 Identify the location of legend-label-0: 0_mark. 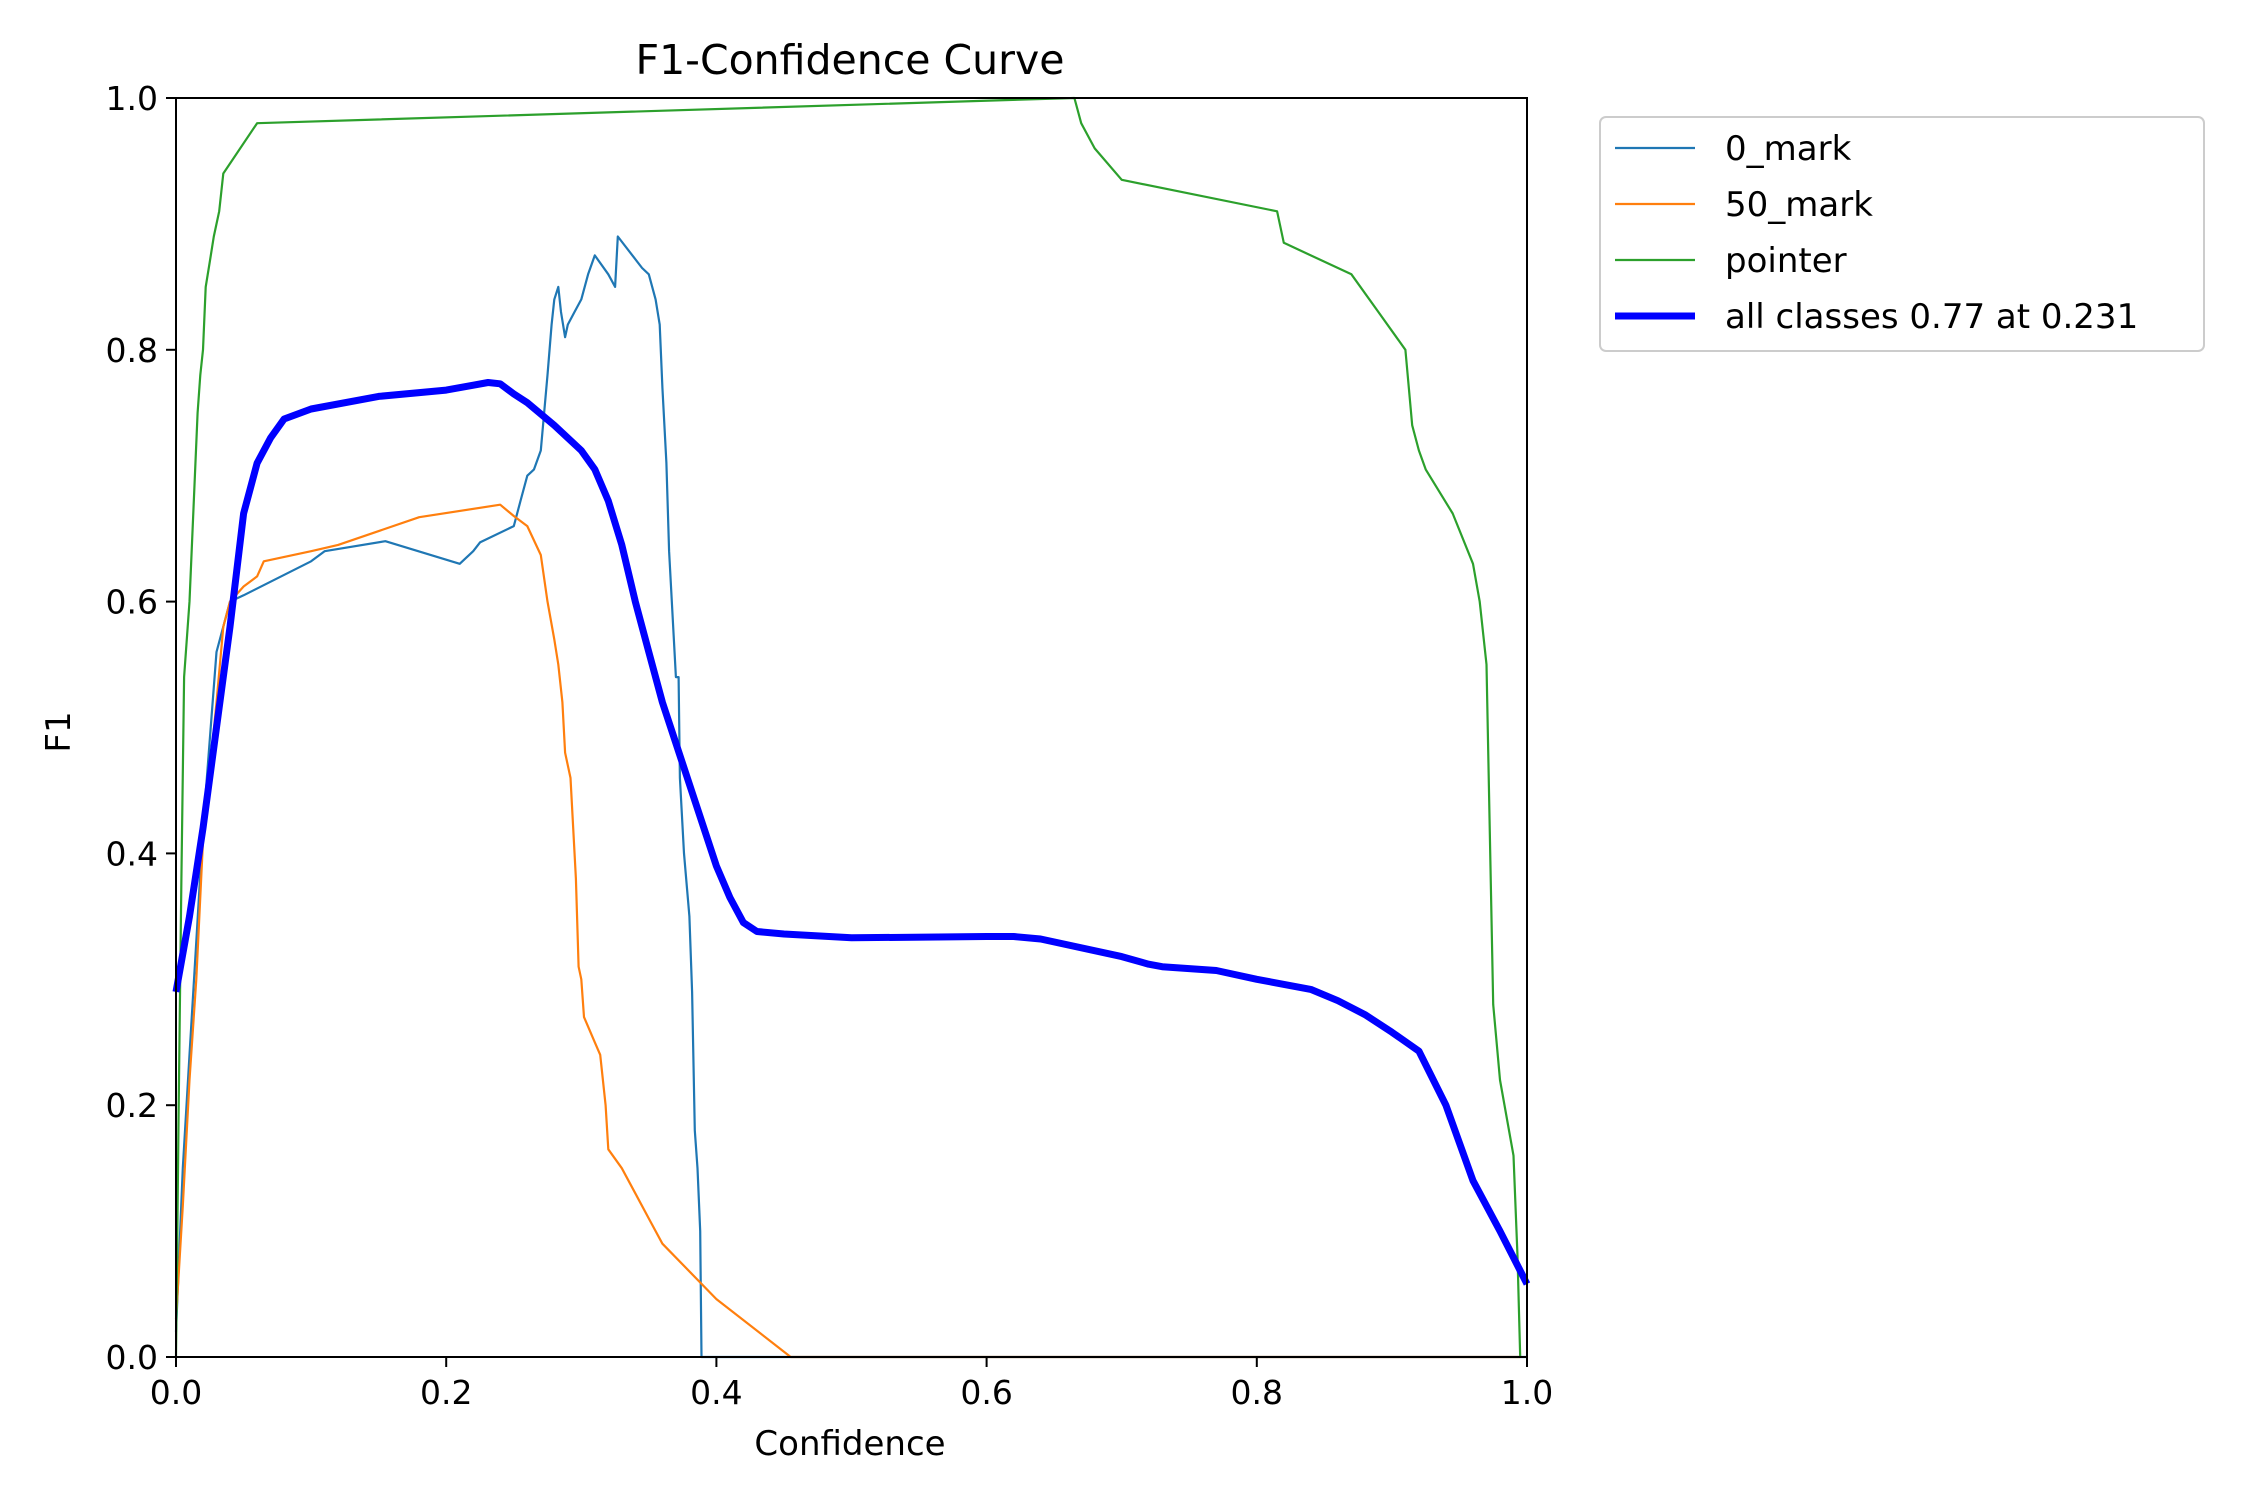
(1788, 149).